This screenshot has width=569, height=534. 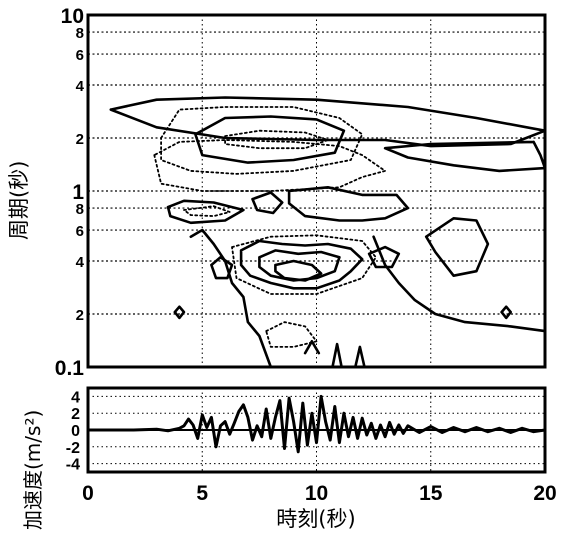 I want to click on x-ticks: 0 5 10 15 20, so click(x=319, y=493).